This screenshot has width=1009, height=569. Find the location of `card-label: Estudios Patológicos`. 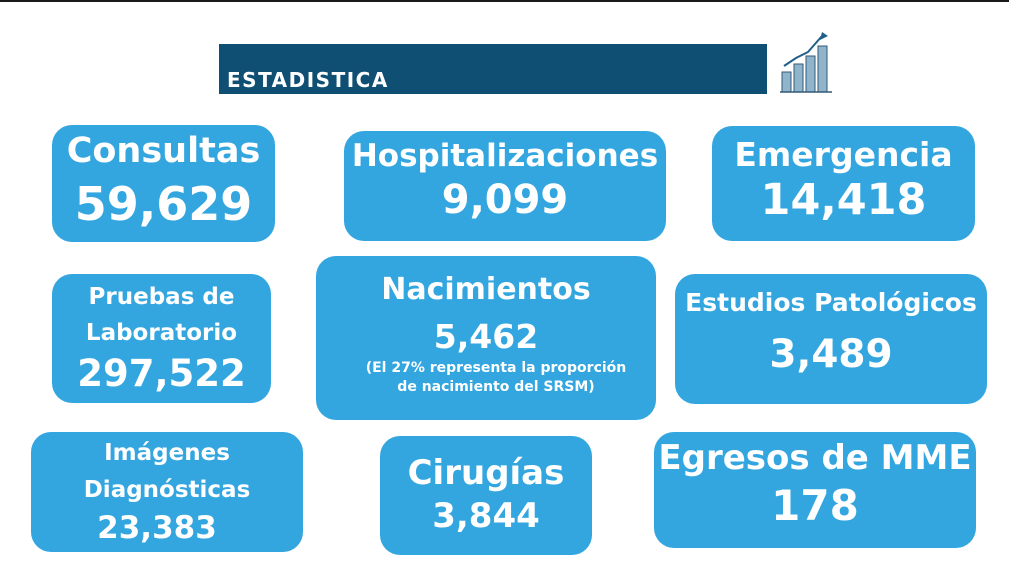

card-label: Estudios Patológicos is located at coordinates (831, 302).